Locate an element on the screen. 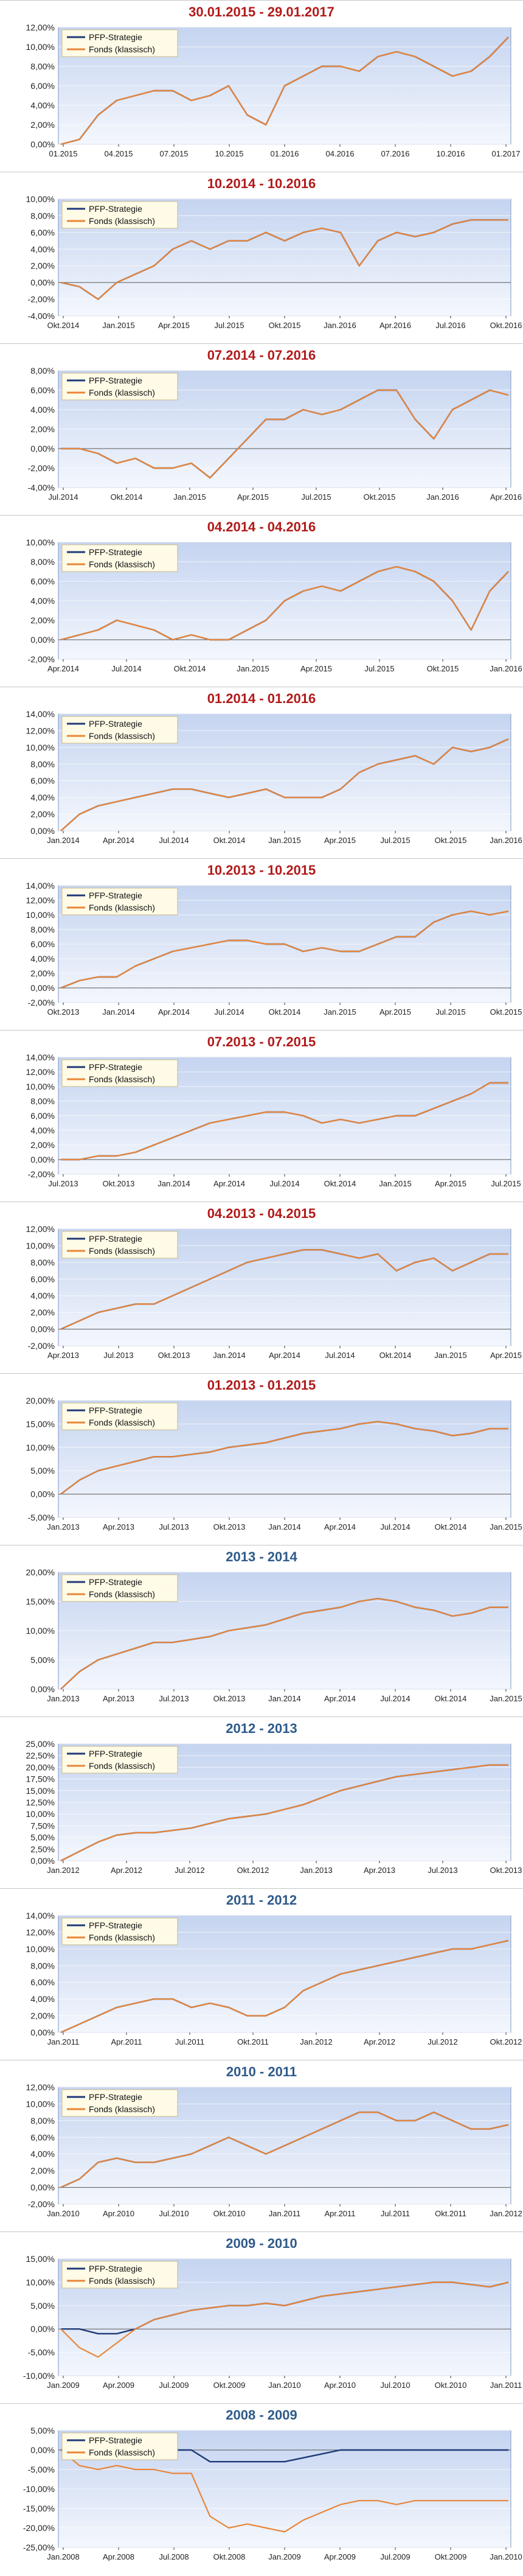 This screenshot has width=523, height=2576. x-tick-label: Jan.2014 is located at coordinates (284, 1526).